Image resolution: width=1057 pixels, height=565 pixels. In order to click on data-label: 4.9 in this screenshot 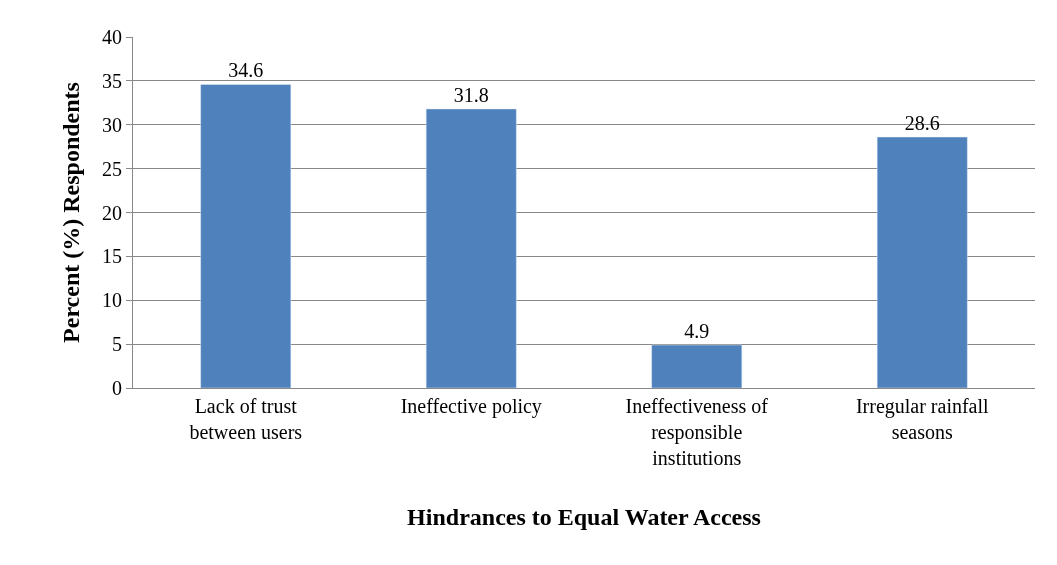, I will do `click(697, 331)`.